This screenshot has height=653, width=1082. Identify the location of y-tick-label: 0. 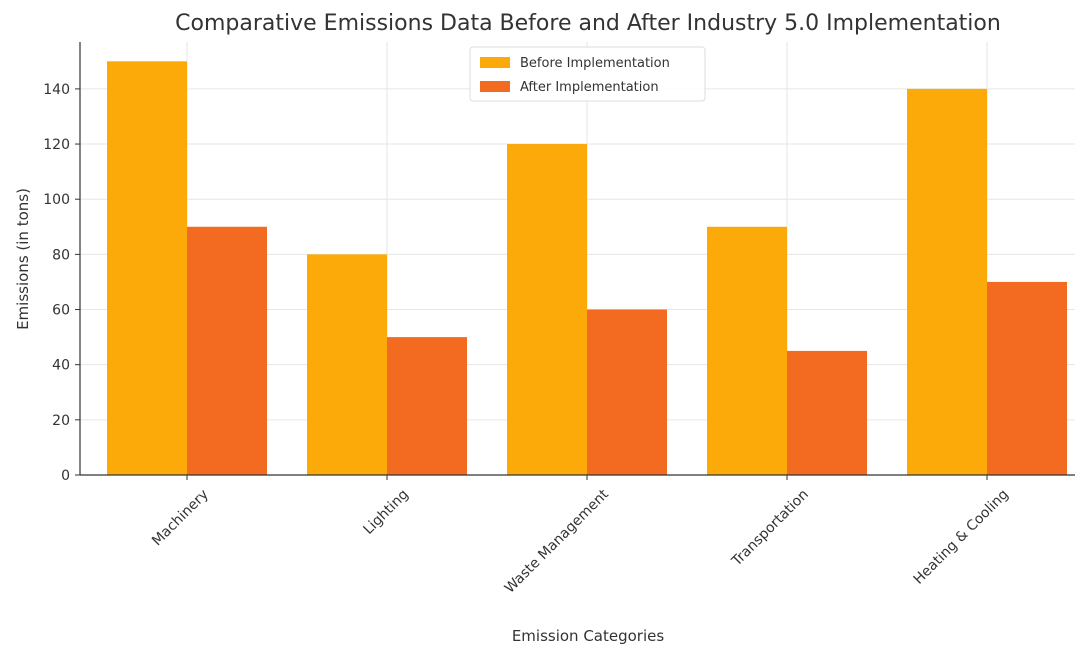
(65, 476).